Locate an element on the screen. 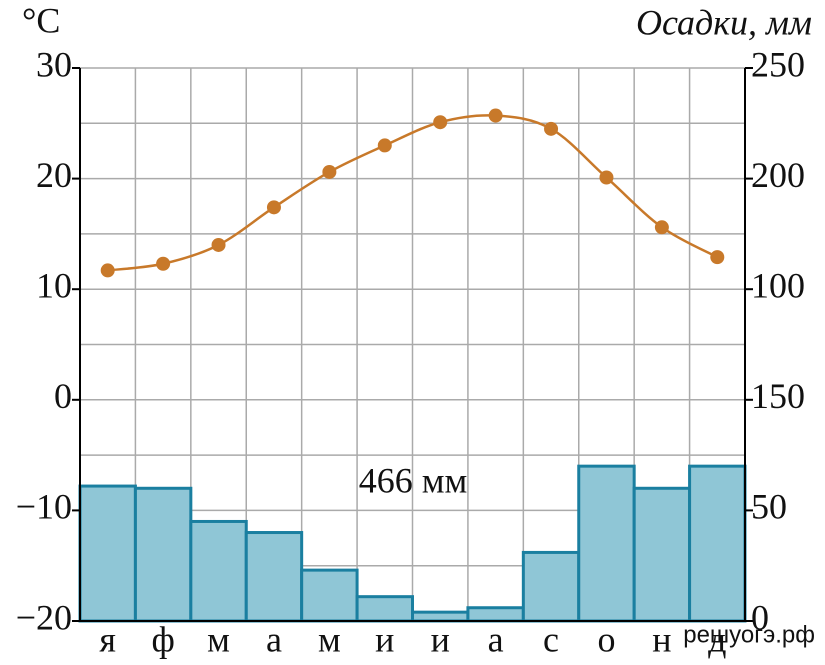 This screenshot has width=825, height=665. watermark: решуогэ.рф is located at coordinates (749, 634).